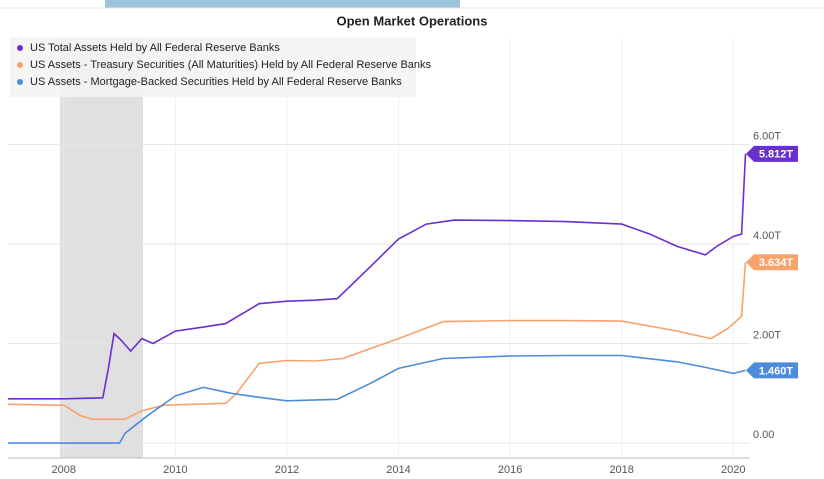  I want to click on y-tick-label: 0.00, so click(763, 435).